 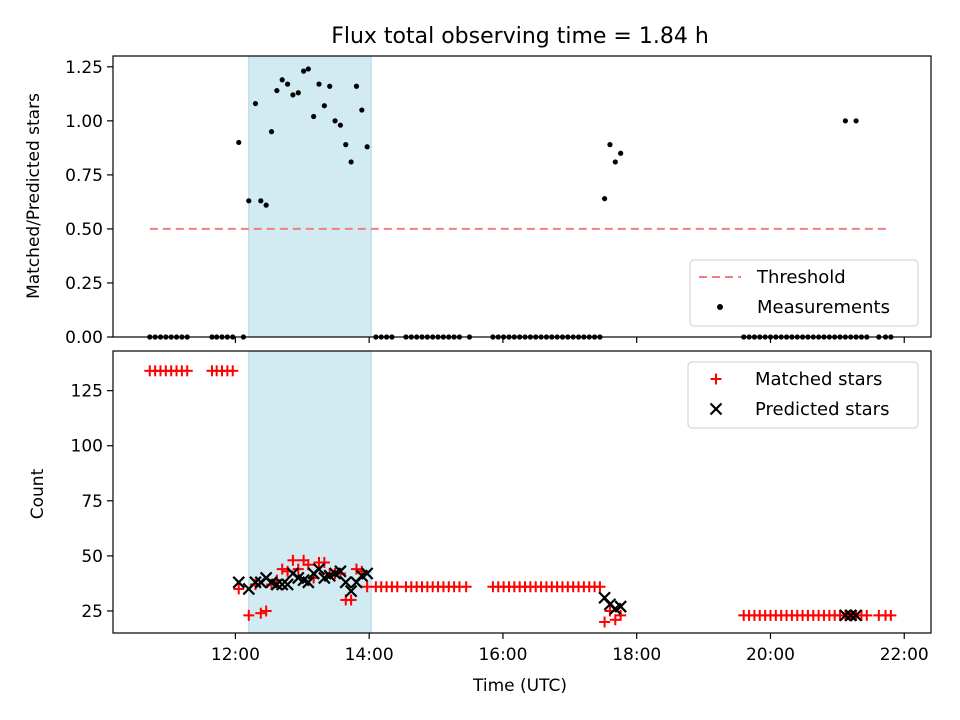 What do you see at coordinates (38, 493) in the screenshot?
I see `bottom-y-axis-label: Count` at bounding box center [38, 493].